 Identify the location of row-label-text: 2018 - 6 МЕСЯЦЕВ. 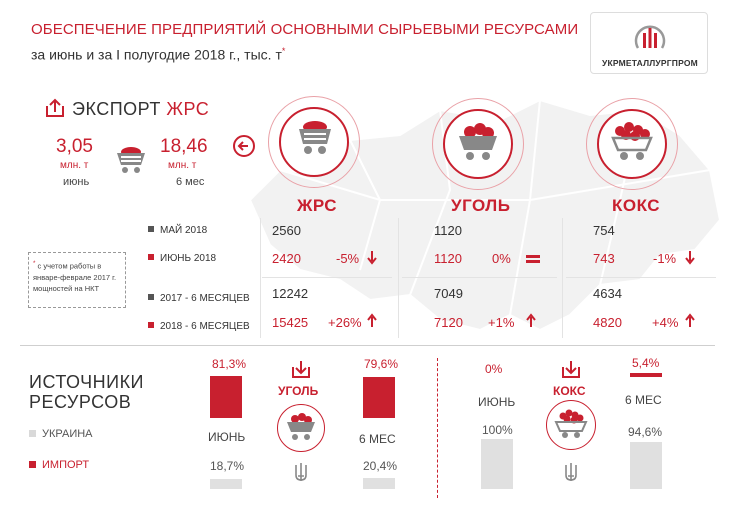
(205, 326).